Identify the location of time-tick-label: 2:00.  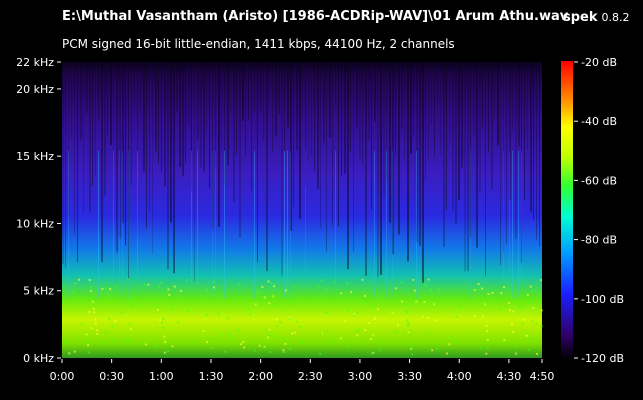
(260, 376).